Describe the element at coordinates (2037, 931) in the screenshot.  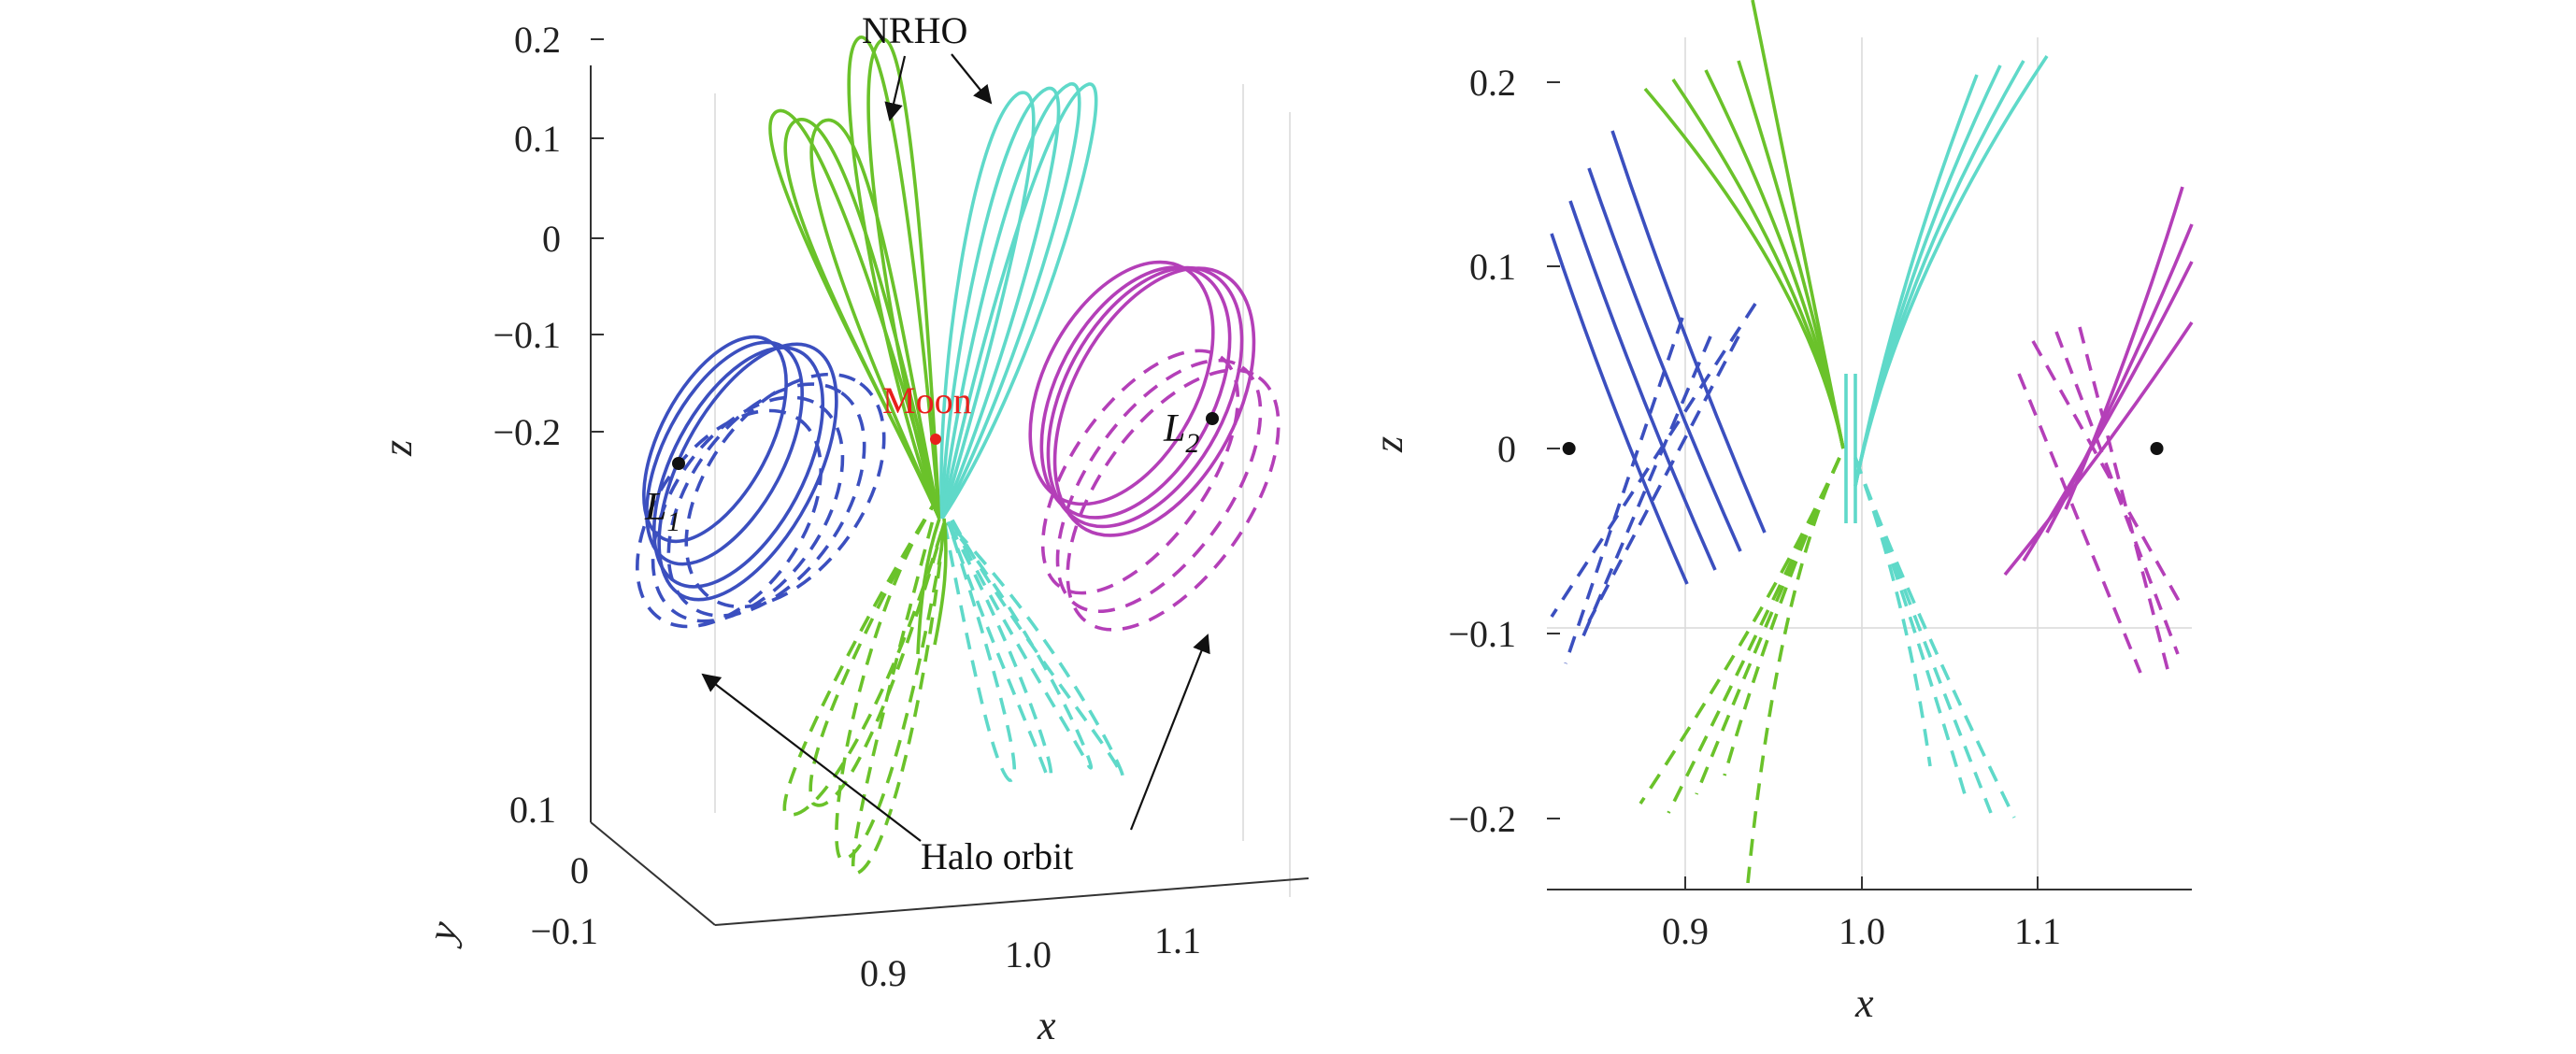
I see `right-x-tick-label: 1.1` at that location.